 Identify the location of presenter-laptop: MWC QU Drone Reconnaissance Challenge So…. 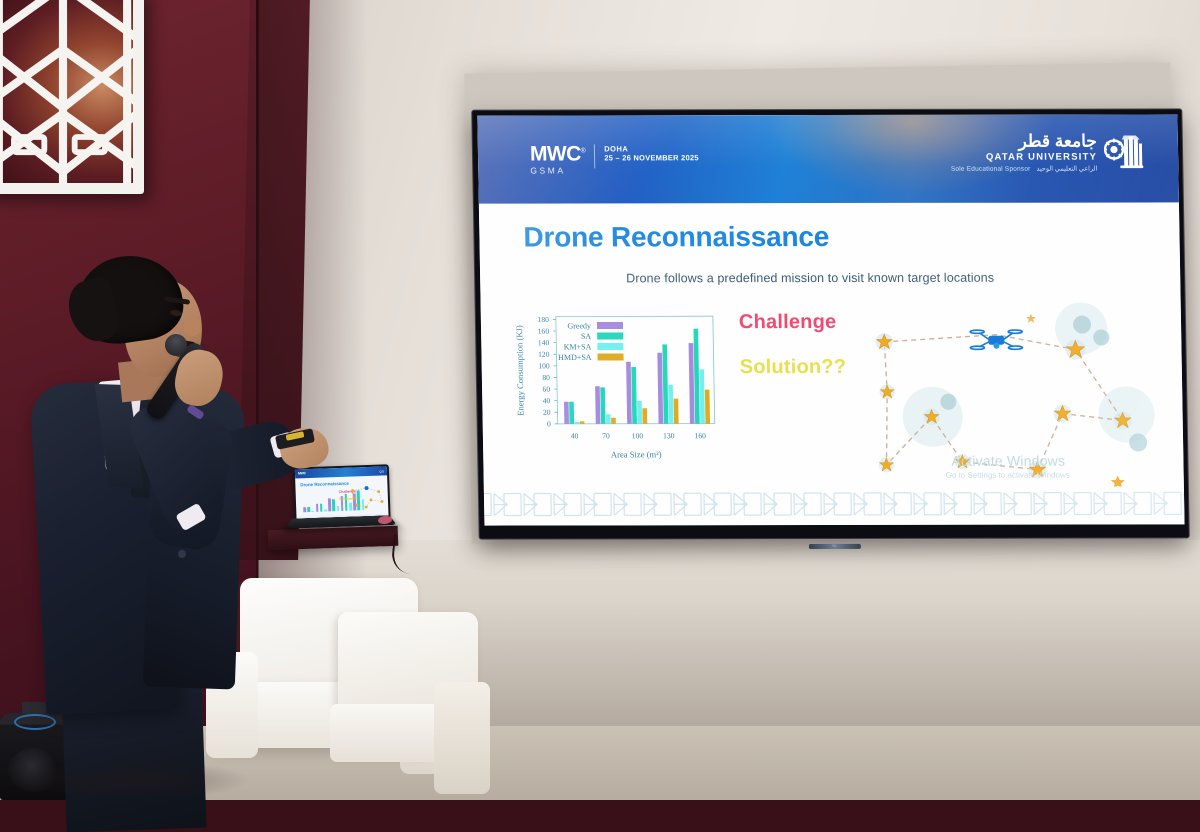
(340, 502).